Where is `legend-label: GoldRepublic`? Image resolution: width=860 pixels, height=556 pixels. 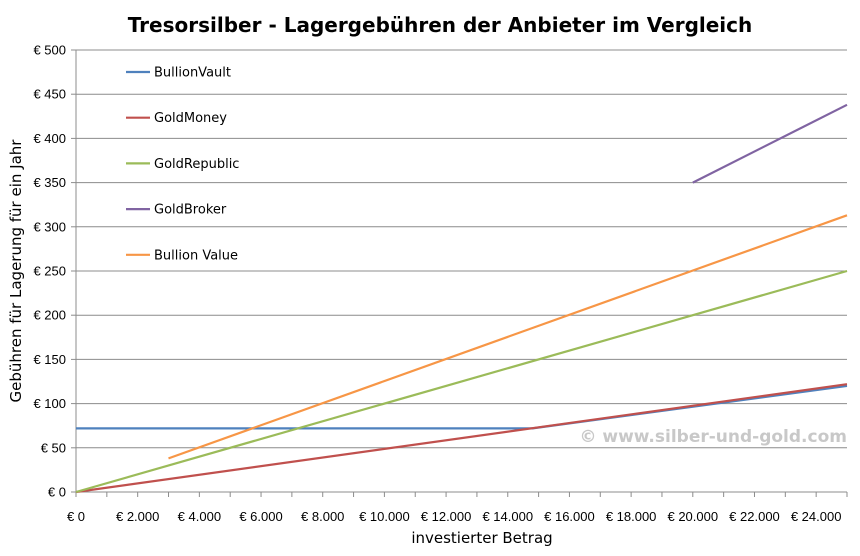
legend-label: GoldRepublic is located at coordinates (196, 164).